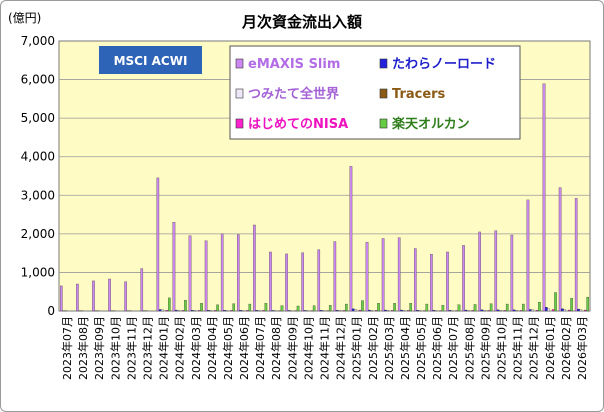 The image size is (604, 412). I want to click on x-tick-label: 2025年08月, so click(469, 348).